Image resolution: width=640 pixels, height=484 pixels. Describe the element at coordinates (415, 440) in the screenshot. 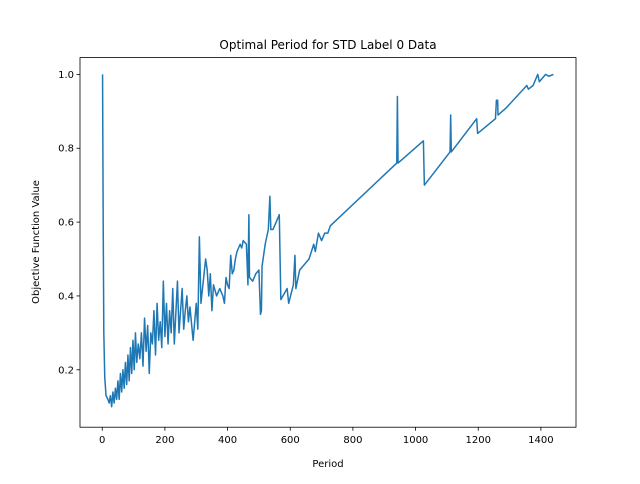

I see `x-tick-label: 1000` at that location.